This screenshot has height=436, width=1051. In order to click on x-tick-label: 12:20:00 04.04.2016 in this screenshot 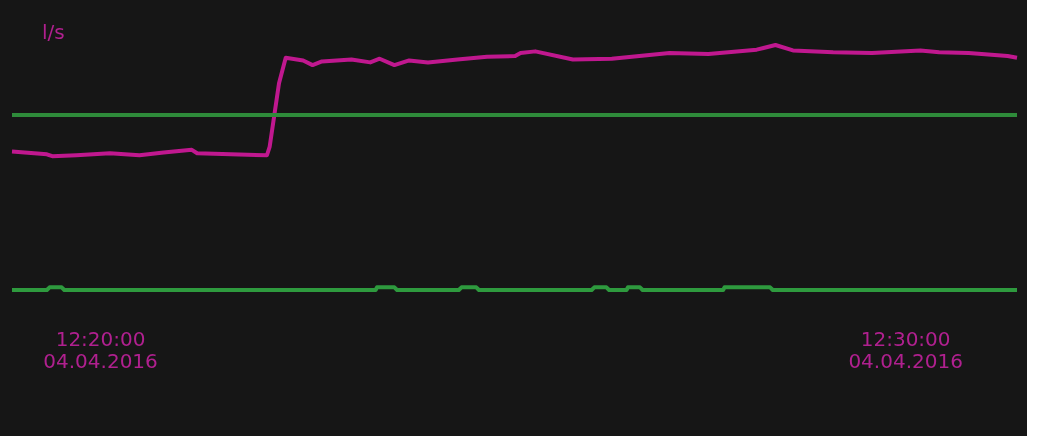, I will do `click(100, 350)`.